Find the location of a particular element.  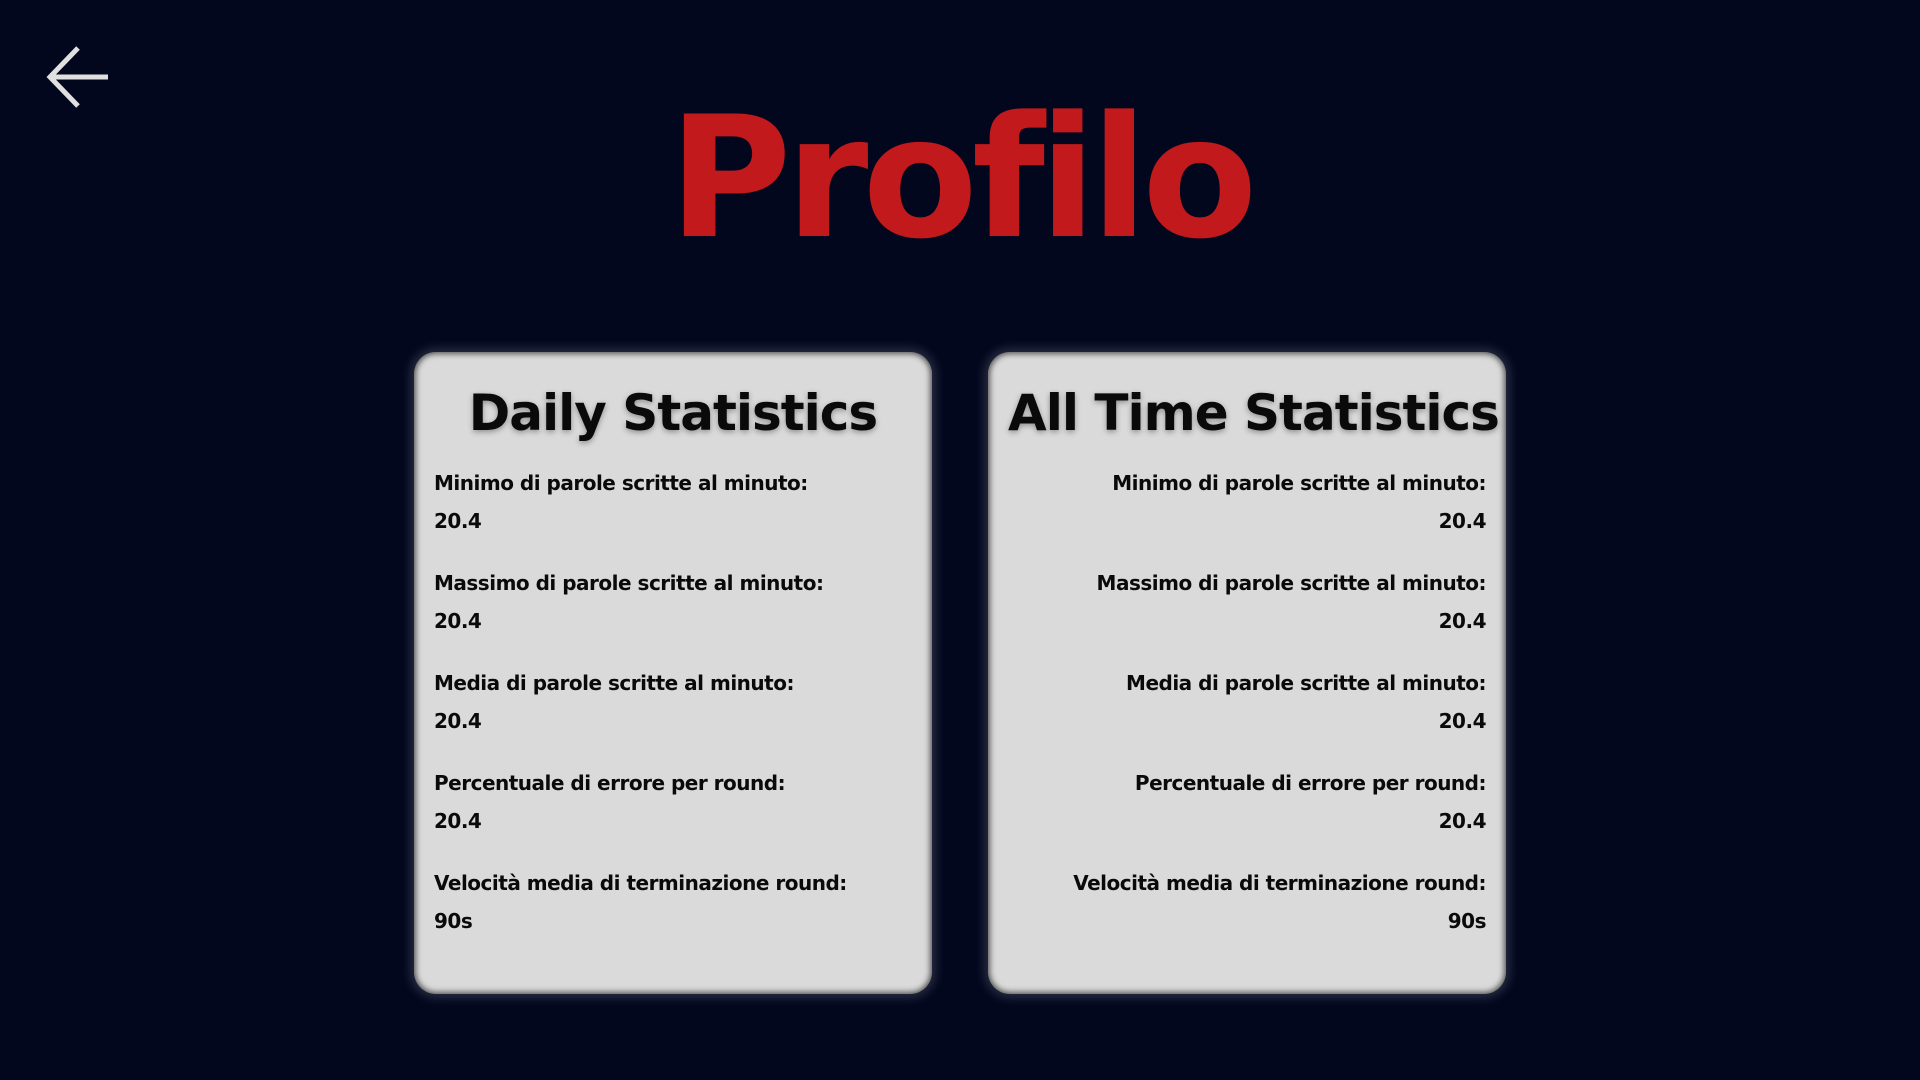

back-button is located at coordinates (77, 77).